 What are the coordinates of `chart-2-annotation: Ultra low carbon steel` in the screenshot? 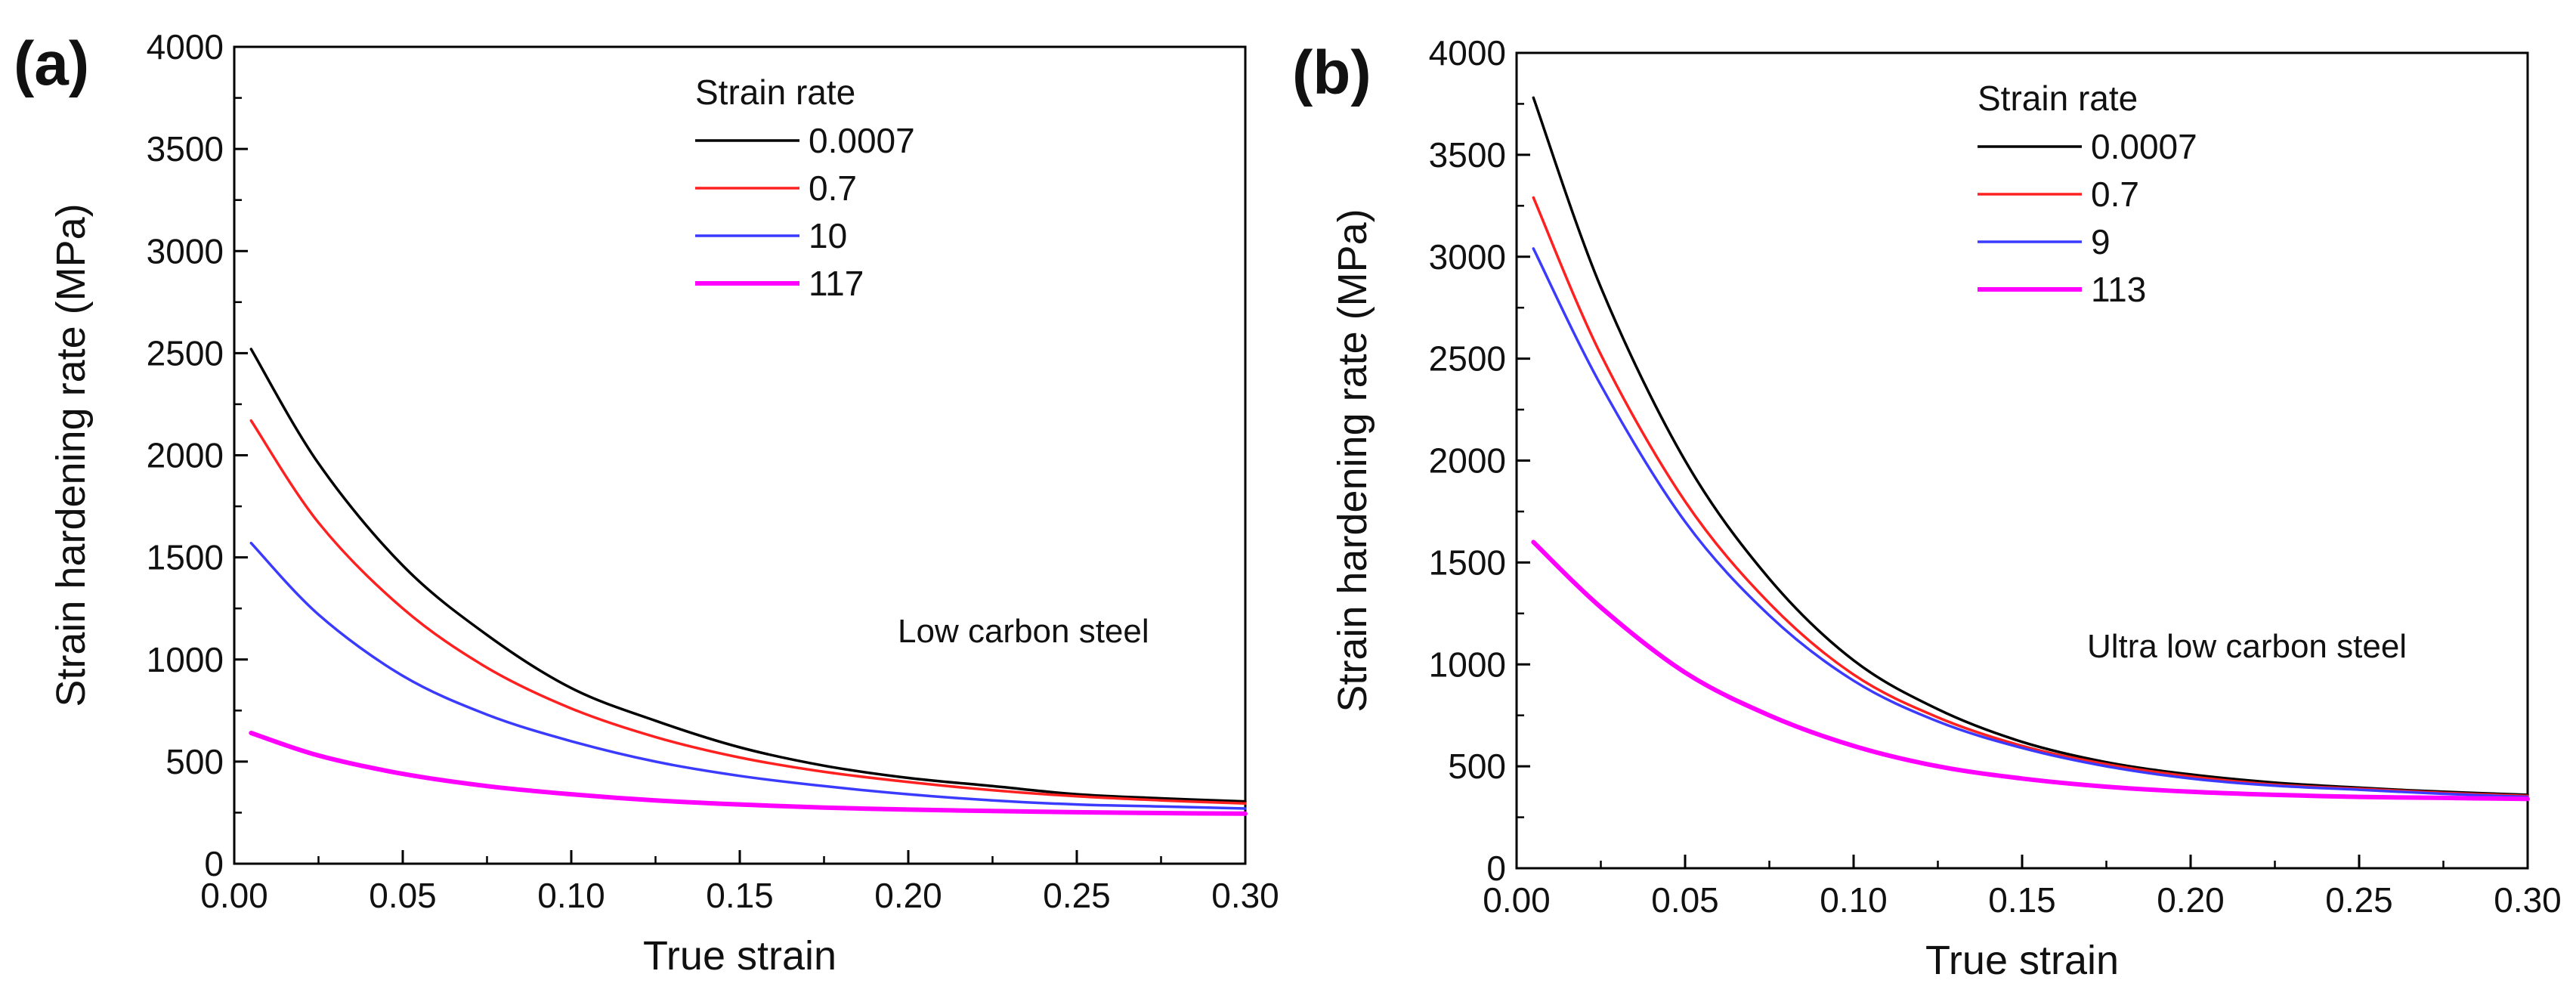 It's located at (2247, 646).